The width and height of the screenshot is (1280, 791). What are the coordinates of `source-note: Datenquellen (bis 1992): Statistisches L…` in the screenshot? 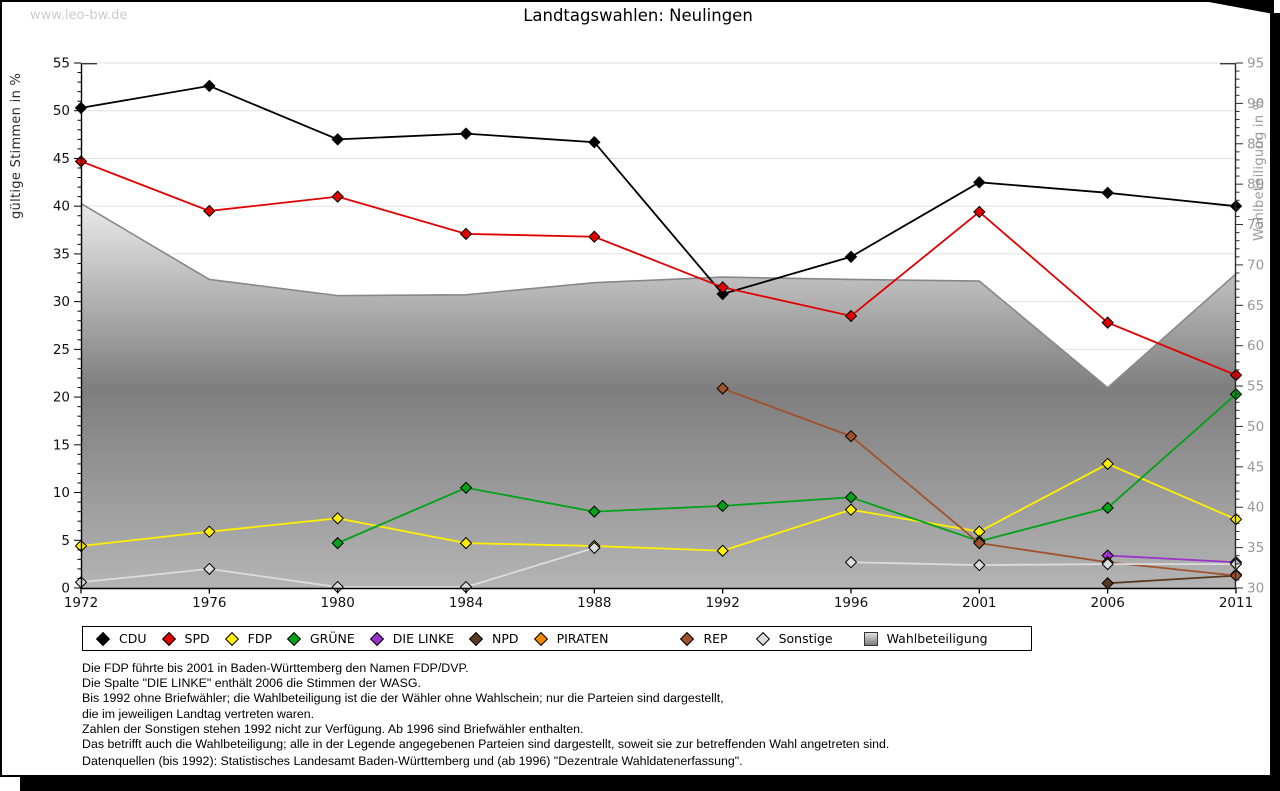 It's located at (412, 761).